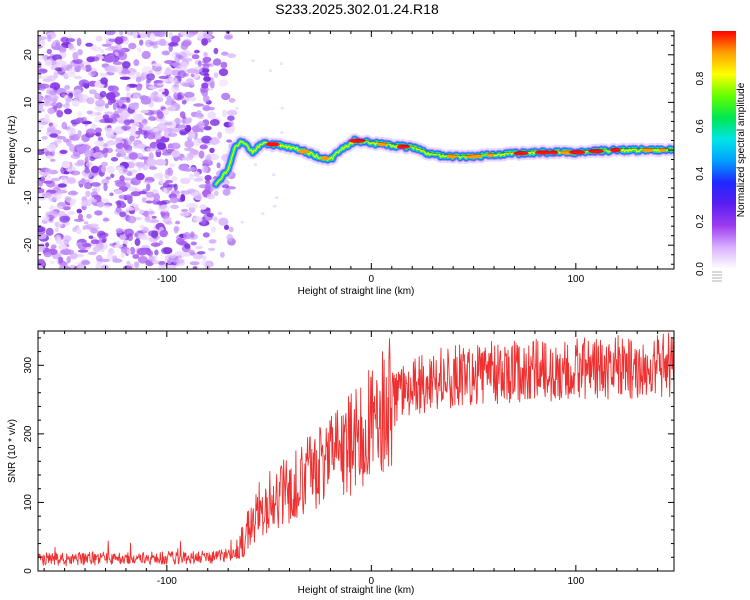  What do you see at coordinates (28, 433) in the screenshot?
I see `y-tick-label: 200` at bounding box center [28, 433].